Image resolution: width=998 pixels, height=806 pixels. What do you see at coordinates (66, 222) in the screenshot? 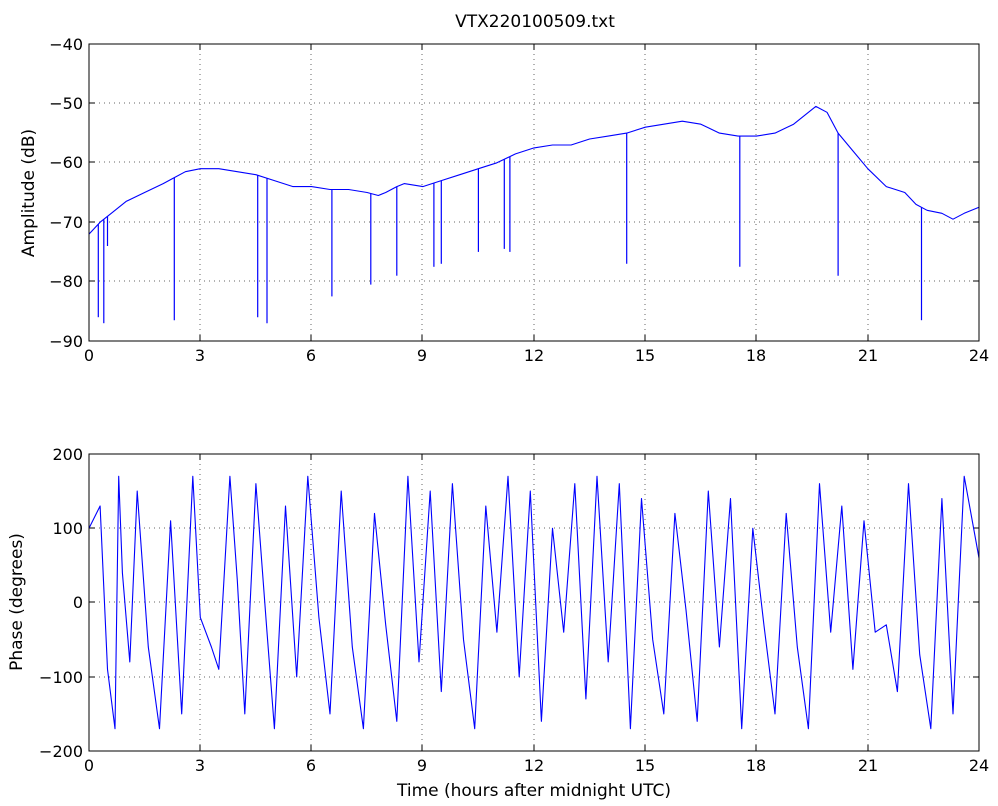
I see `y-tick-label: −70` at bounding box center [66, 222].